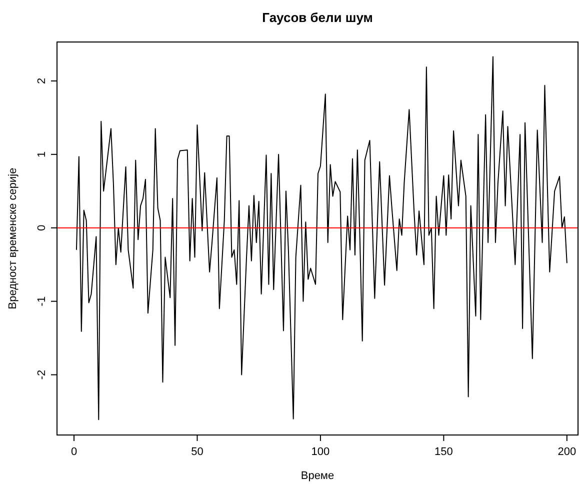 This screenshot has width=579, height=484. What do you see at coordinates (42, 375) in the screenshot?
I see `y-tick-label: -2` at bounding box center [42, 375].